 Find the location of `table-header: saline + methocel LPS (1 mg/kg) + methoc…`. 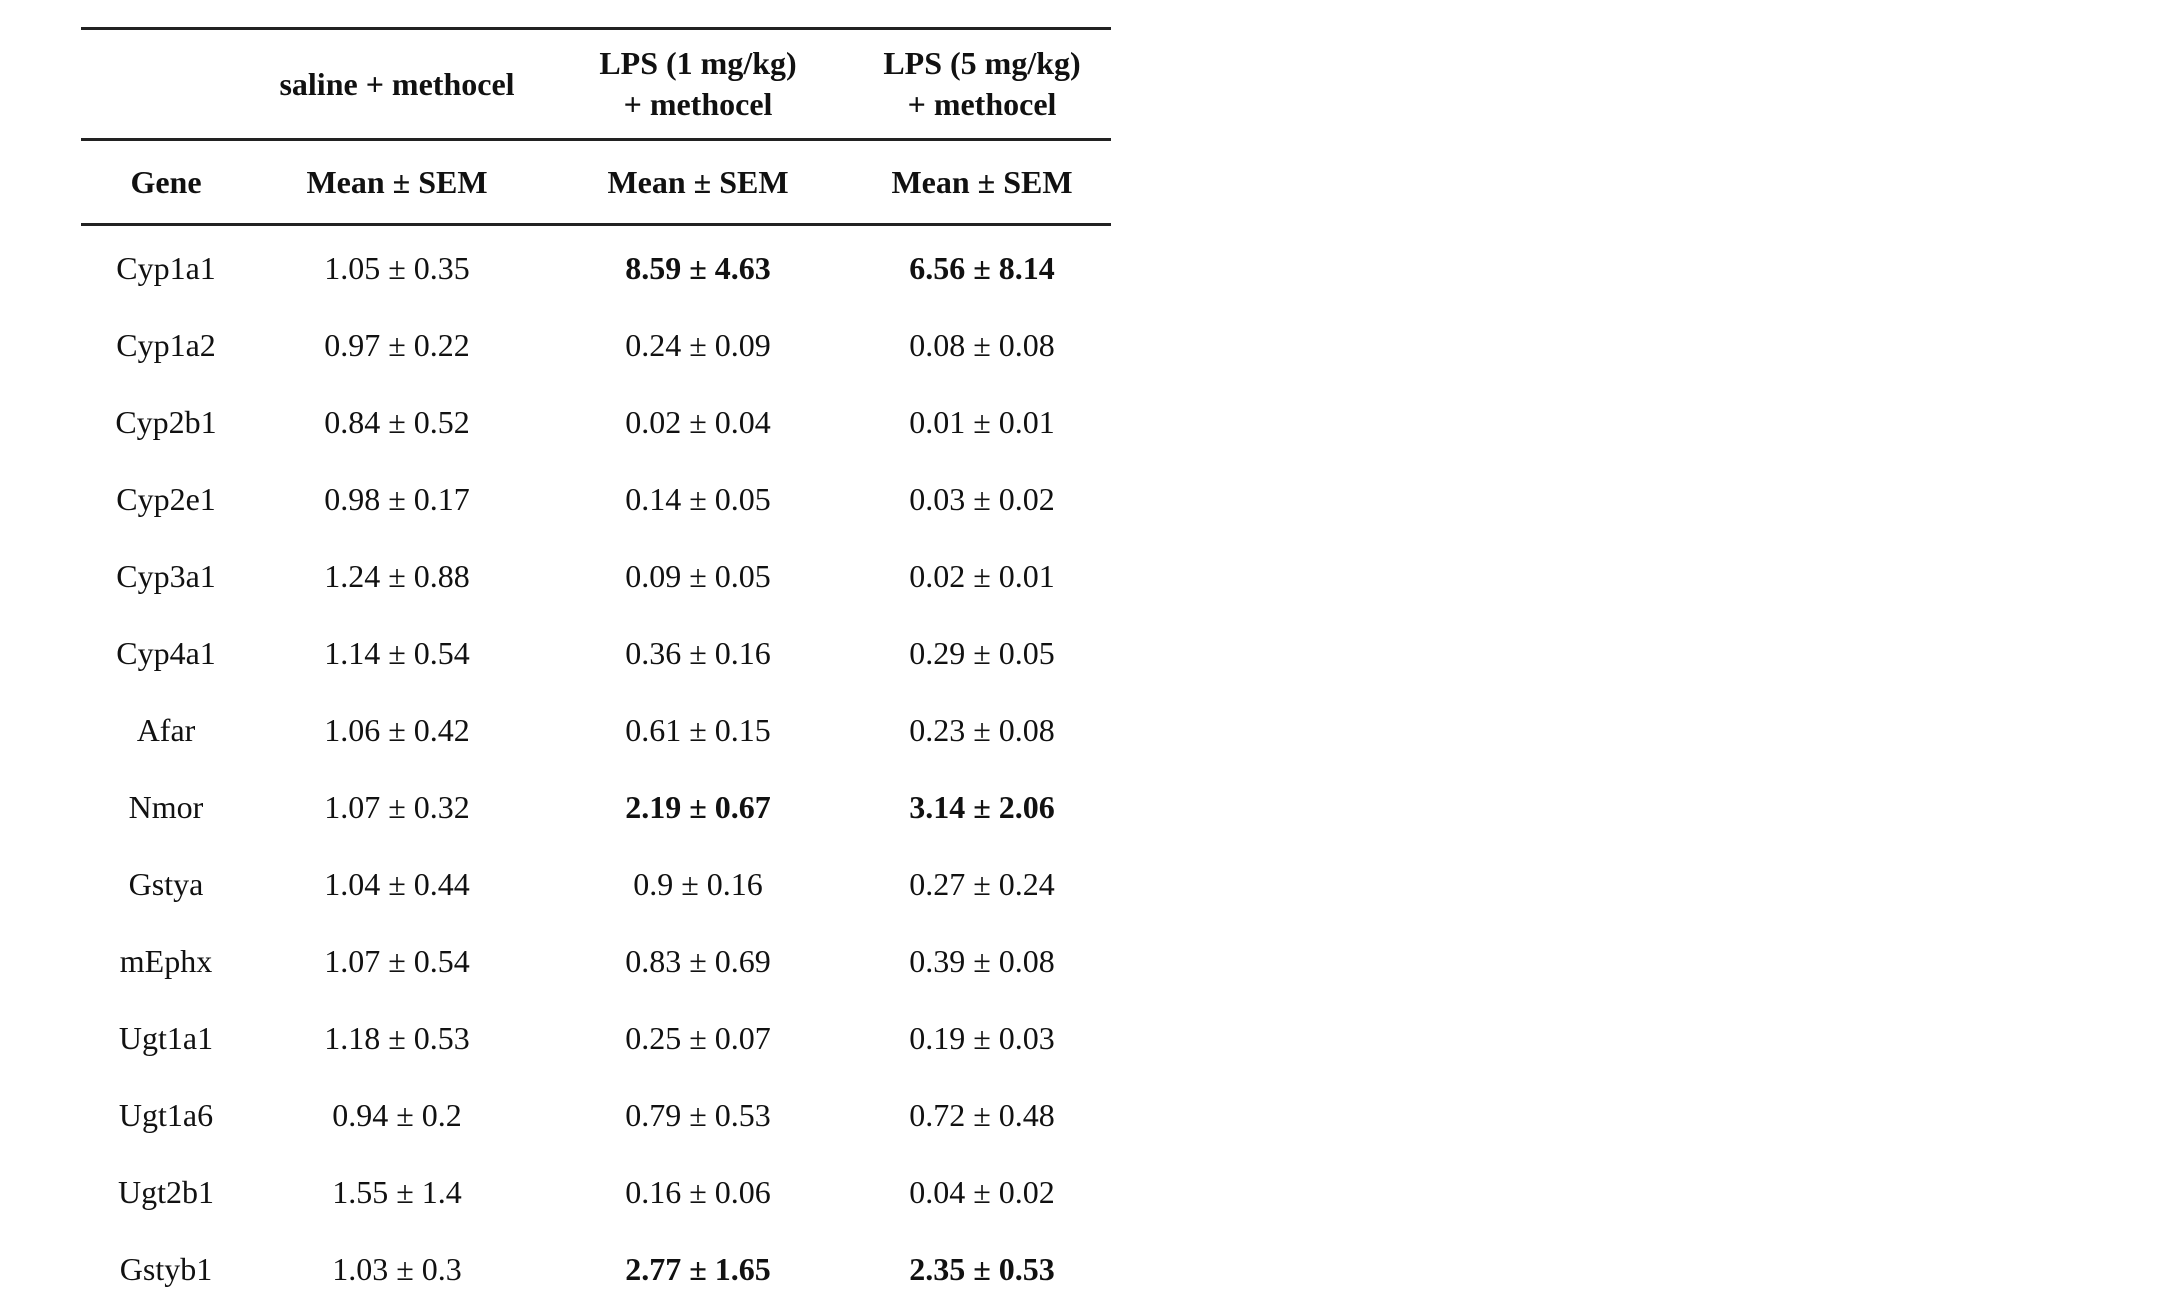

table-header: saline + methocel LPS (1 mg/kg) + methoc… is located at coordinates (596, 126).